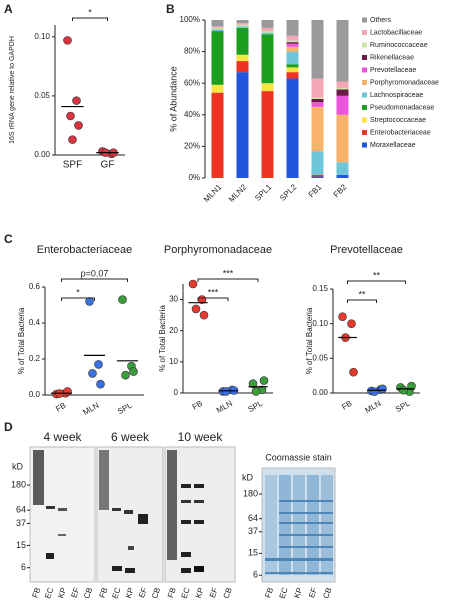 The height and width of the screenshot is (600, 455). Describe the element at coordinates (72, 165) in the screenshot. I see `x-tick-label: SPF` at that location.